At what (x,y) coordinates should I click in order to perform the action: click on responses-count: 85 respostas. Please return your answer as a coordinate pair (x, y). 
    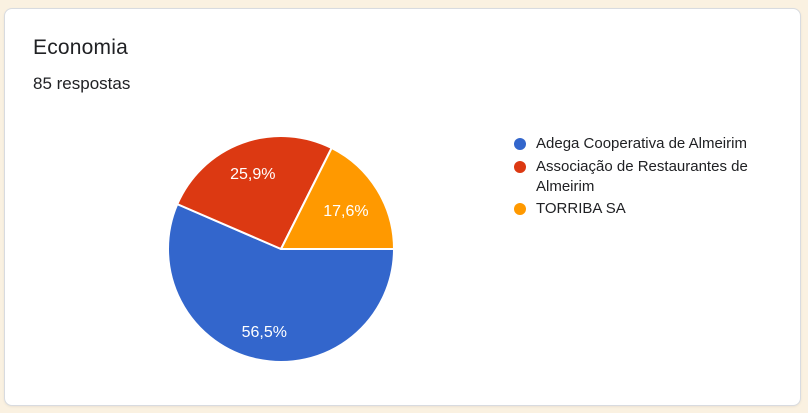
    Looking at the image, I should click on (82, 83).